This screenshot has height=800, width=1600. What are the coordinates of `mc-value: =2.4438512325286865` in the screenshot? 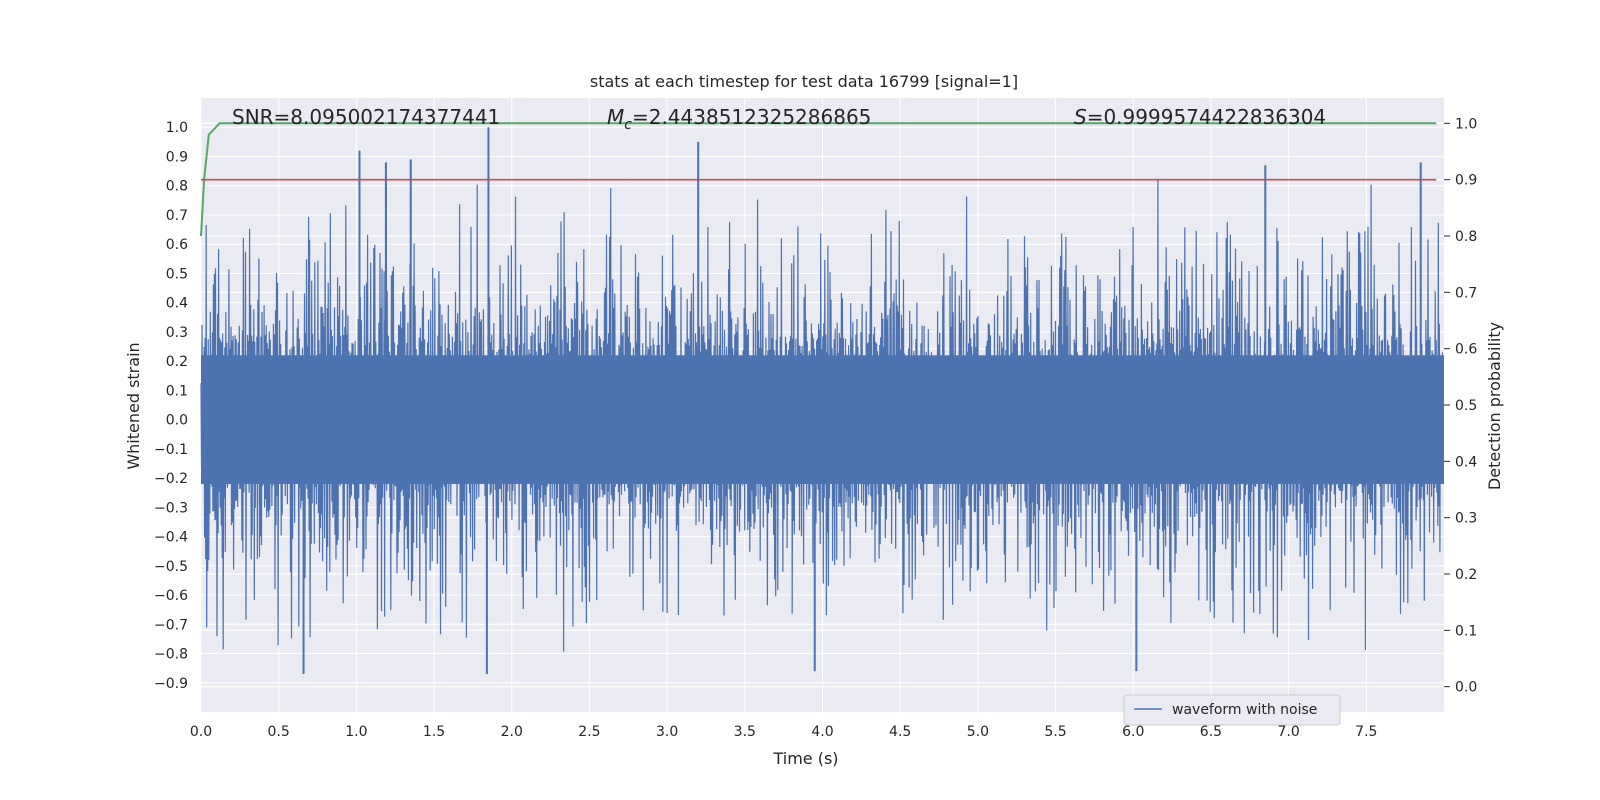 It's located at (751, 117).